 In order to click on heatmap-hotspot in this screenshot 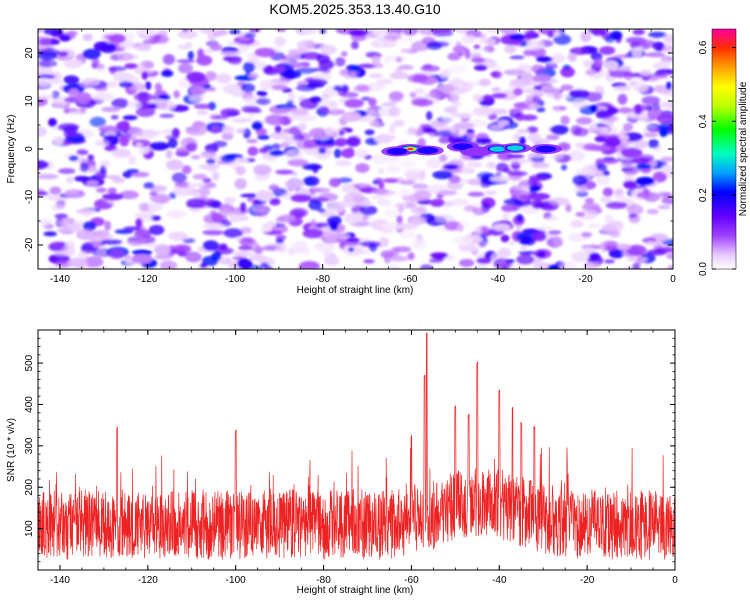, I will do `click(515, 148)`.